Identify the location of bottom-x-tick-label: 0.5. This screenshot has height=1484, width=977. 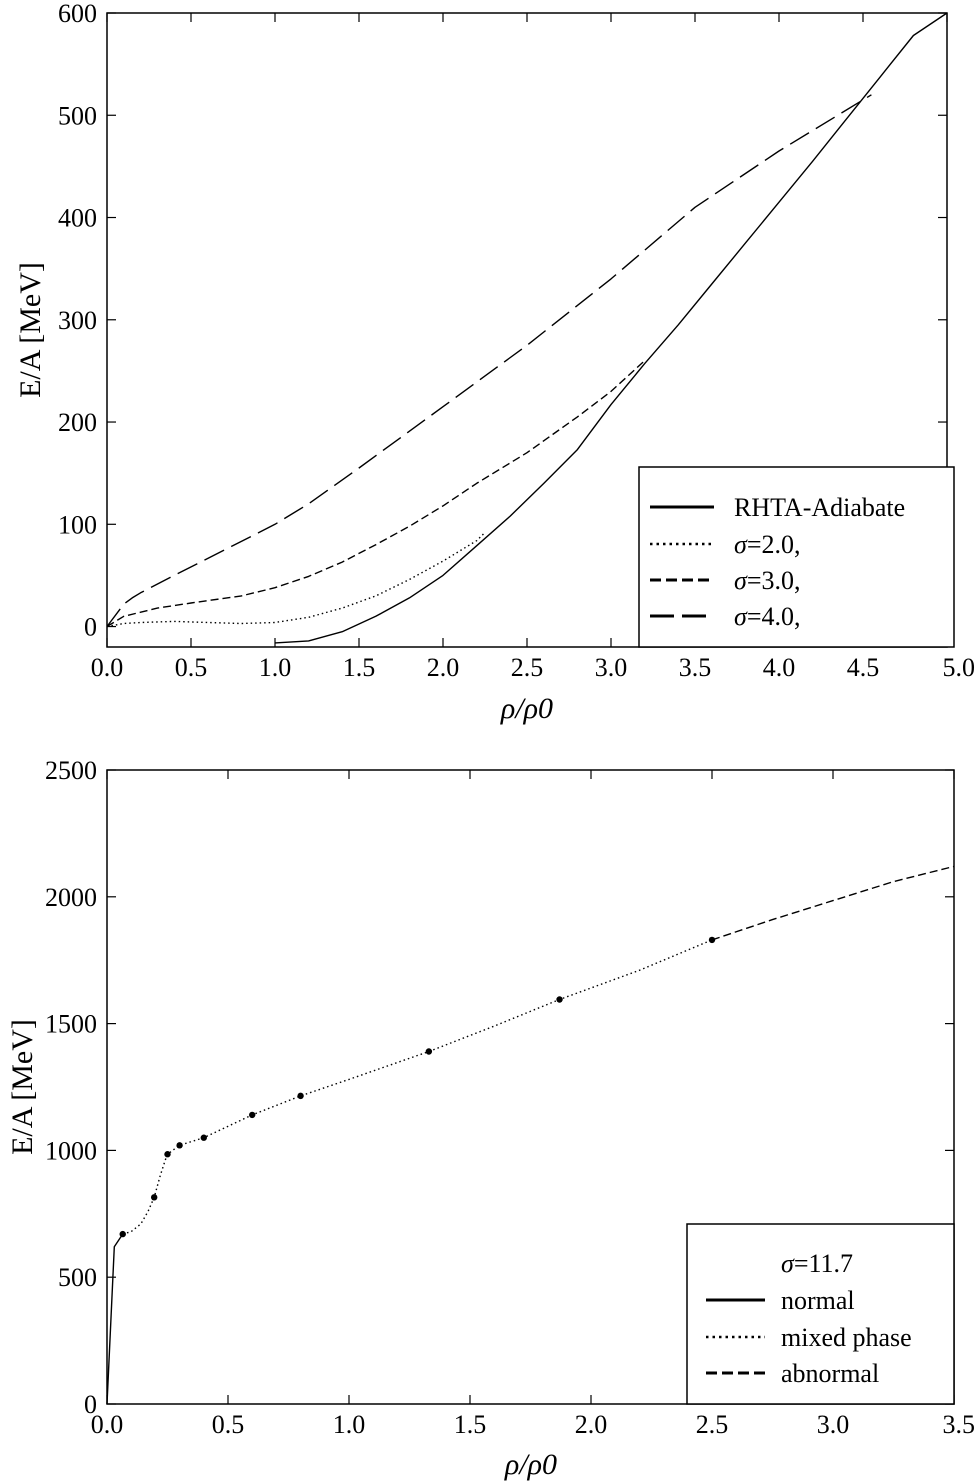
(228, 1424).